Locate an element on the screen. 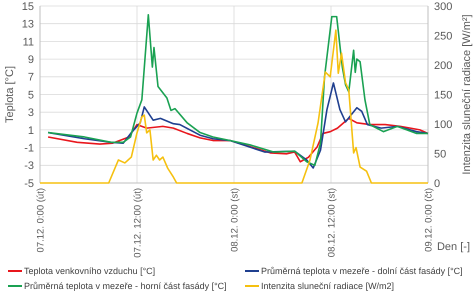 Image resolution: width=474 pixels, height=299 pixels. y2-tick-label: 150 is located at coordinates (443, 95).